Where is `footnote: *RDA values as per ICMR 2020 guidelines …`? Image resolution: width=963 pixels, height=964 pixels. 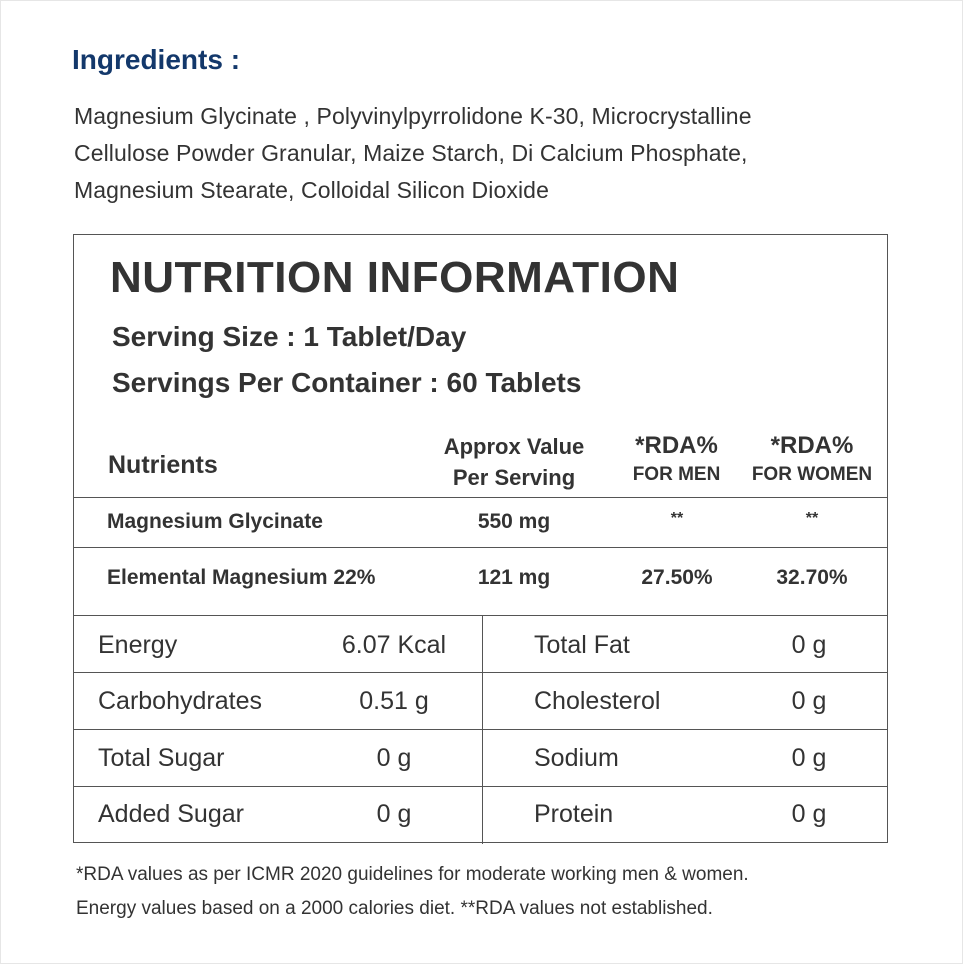
footnote: *RDA values as per ICMR 2020 guidelines … is located at coordinates (496, 892).